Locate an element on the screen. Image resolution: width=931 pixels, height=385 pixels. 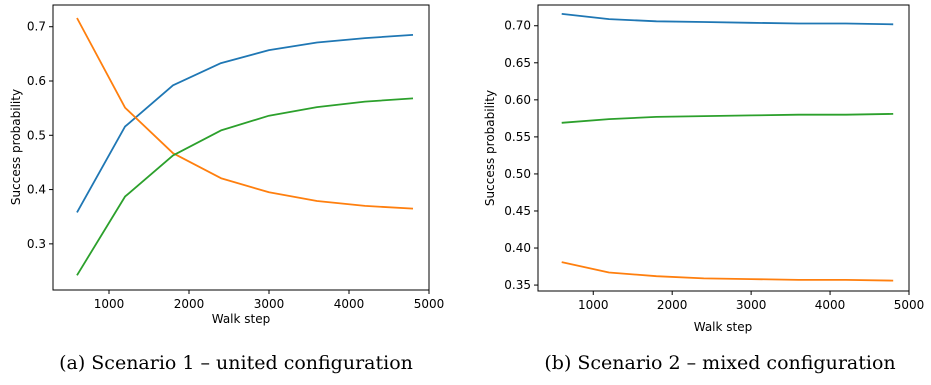
y-tick-label-b-5: 0.60 is located at coordinates (517, 100).